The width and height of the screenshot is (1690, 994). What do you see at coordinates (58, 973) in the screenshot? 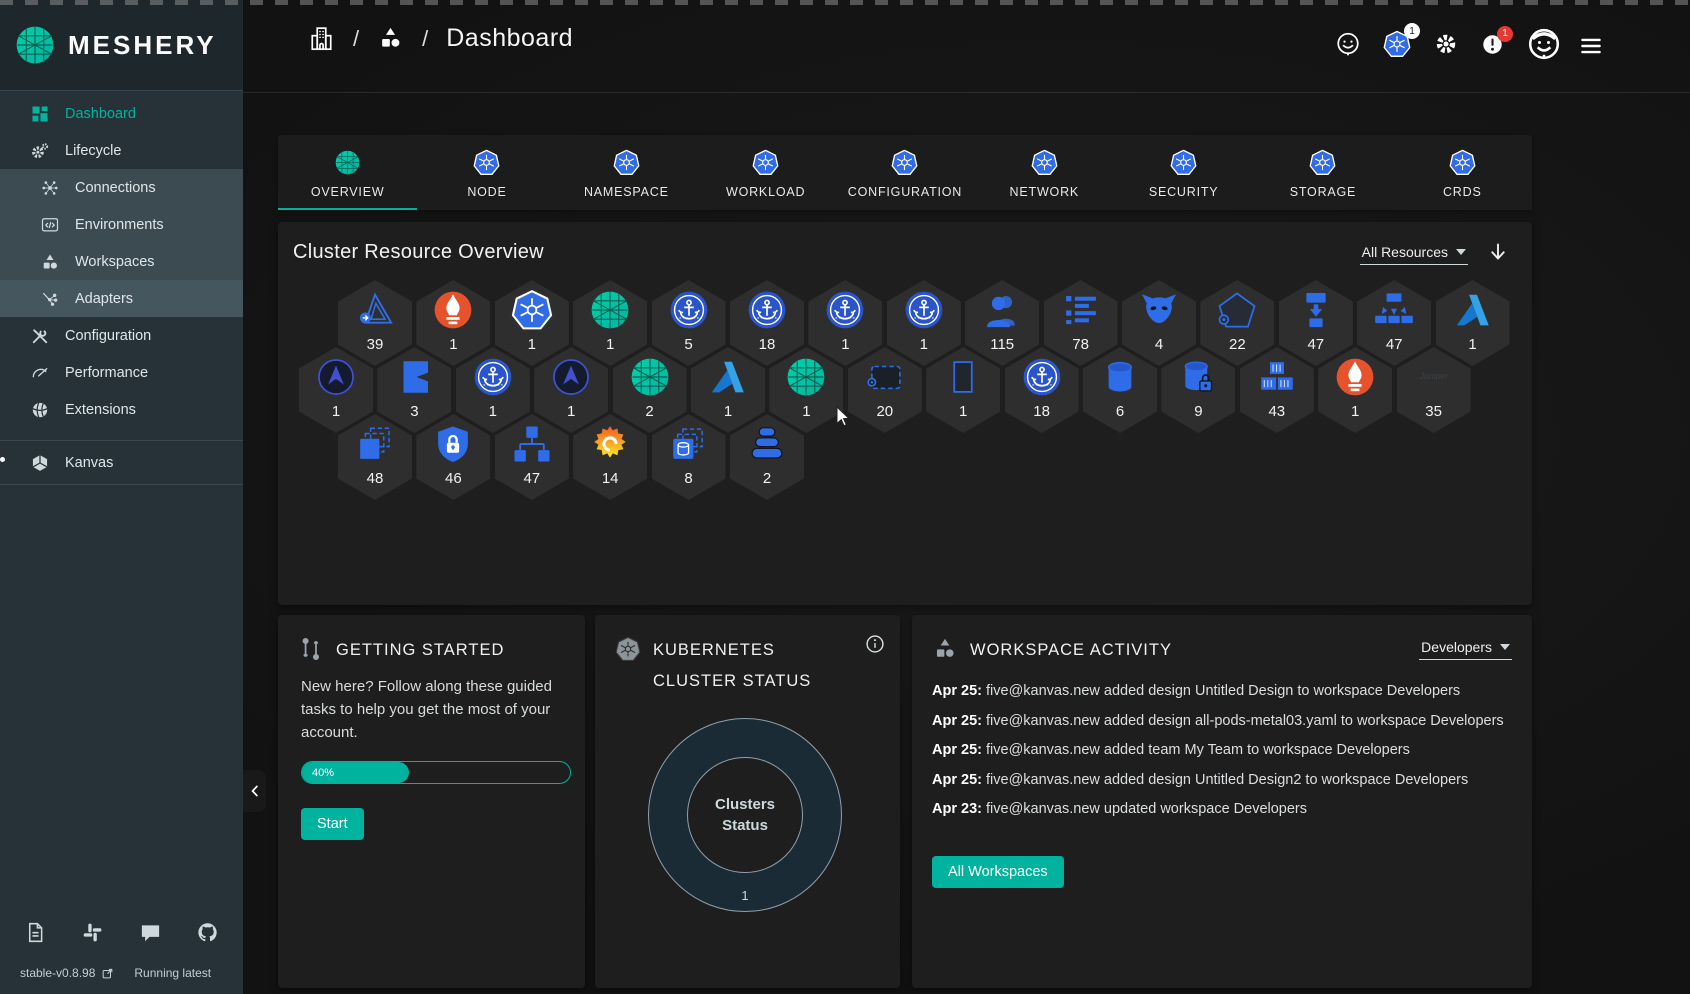
I see `version-label: stable-v0.8.98` at bounding box center [58, 973].